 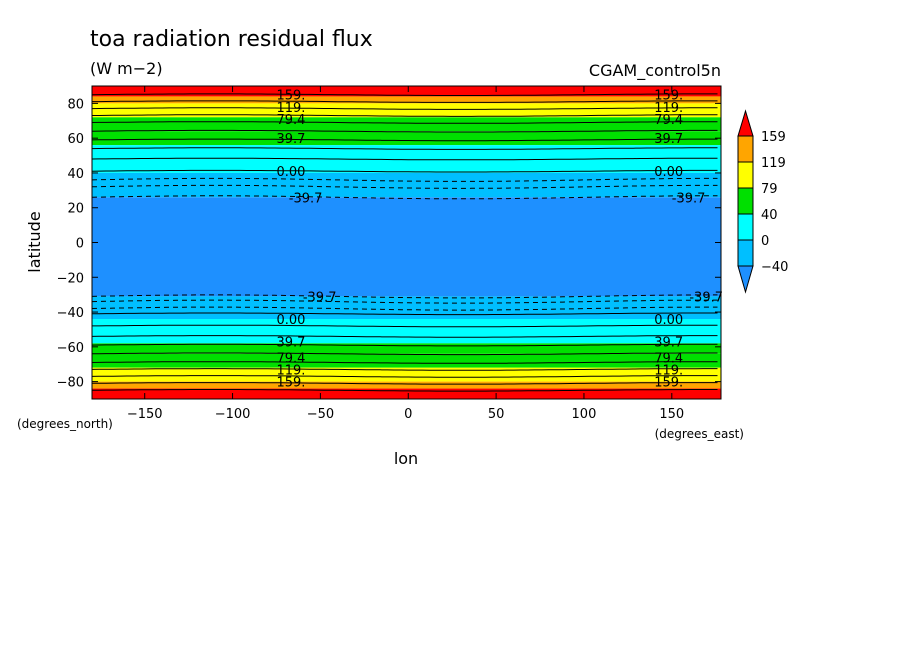 What do you see at coordinates (769, 215) in the screenshot?
I see `colorbar-label: 40` at bounding box center [769, 215].